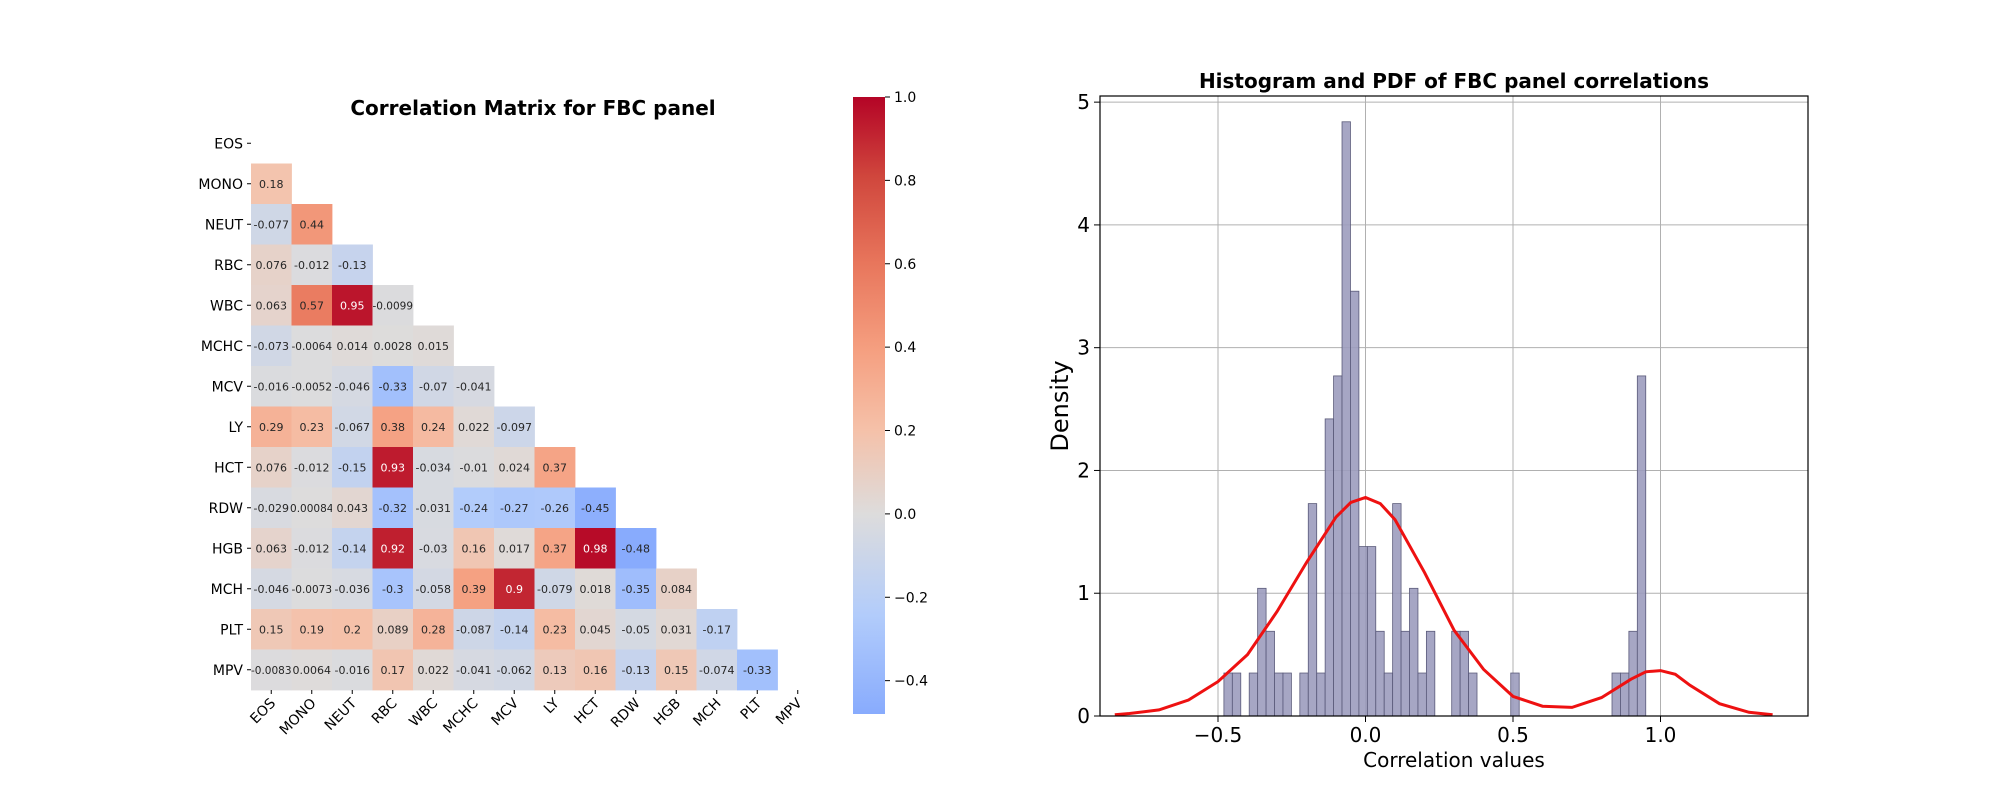 The image size is (2000, 804). What do you see at coordinates (352, 305) in the screenshot?
I see `heatmap-cell-label: 0.95` at bounding box center [352, 305].